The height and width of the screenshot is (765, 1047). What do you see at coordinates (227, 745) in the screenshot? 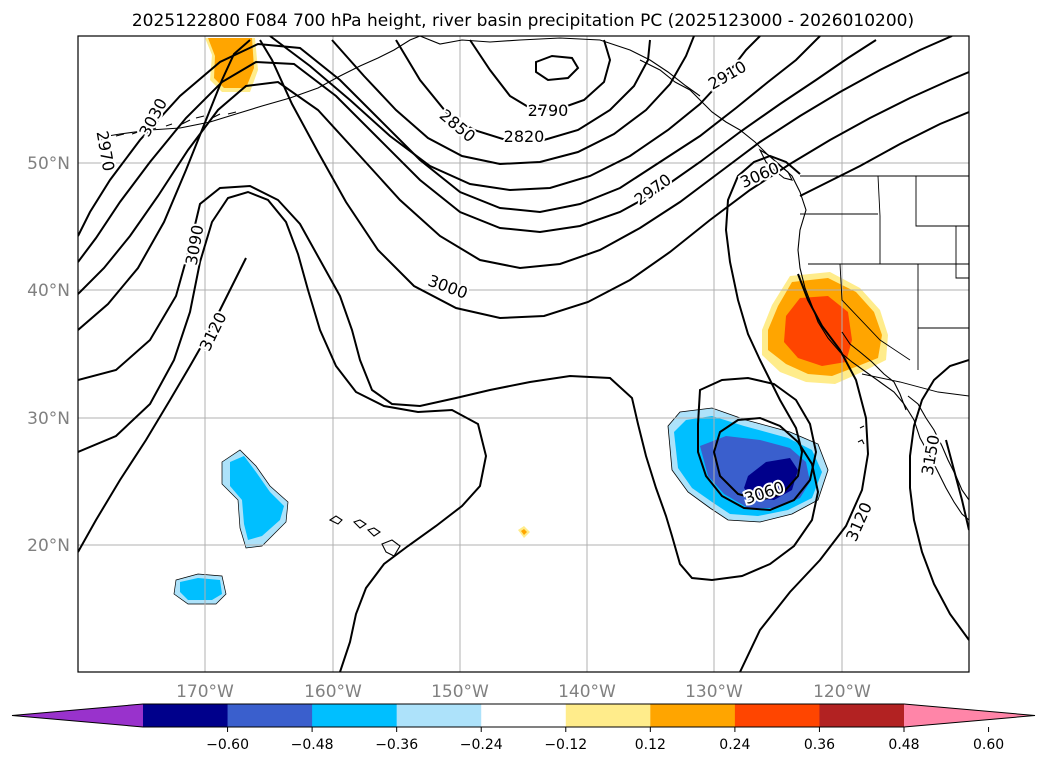
I see `colorbar-tick-label: −0.60` at bounding box center [227, 745].